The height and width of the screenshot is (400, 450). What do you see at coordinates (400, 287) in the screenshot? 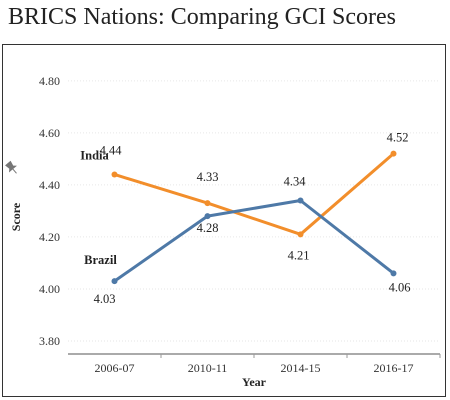
I see `data-label-brazil: 4.06` at bounding box center [400, 287].